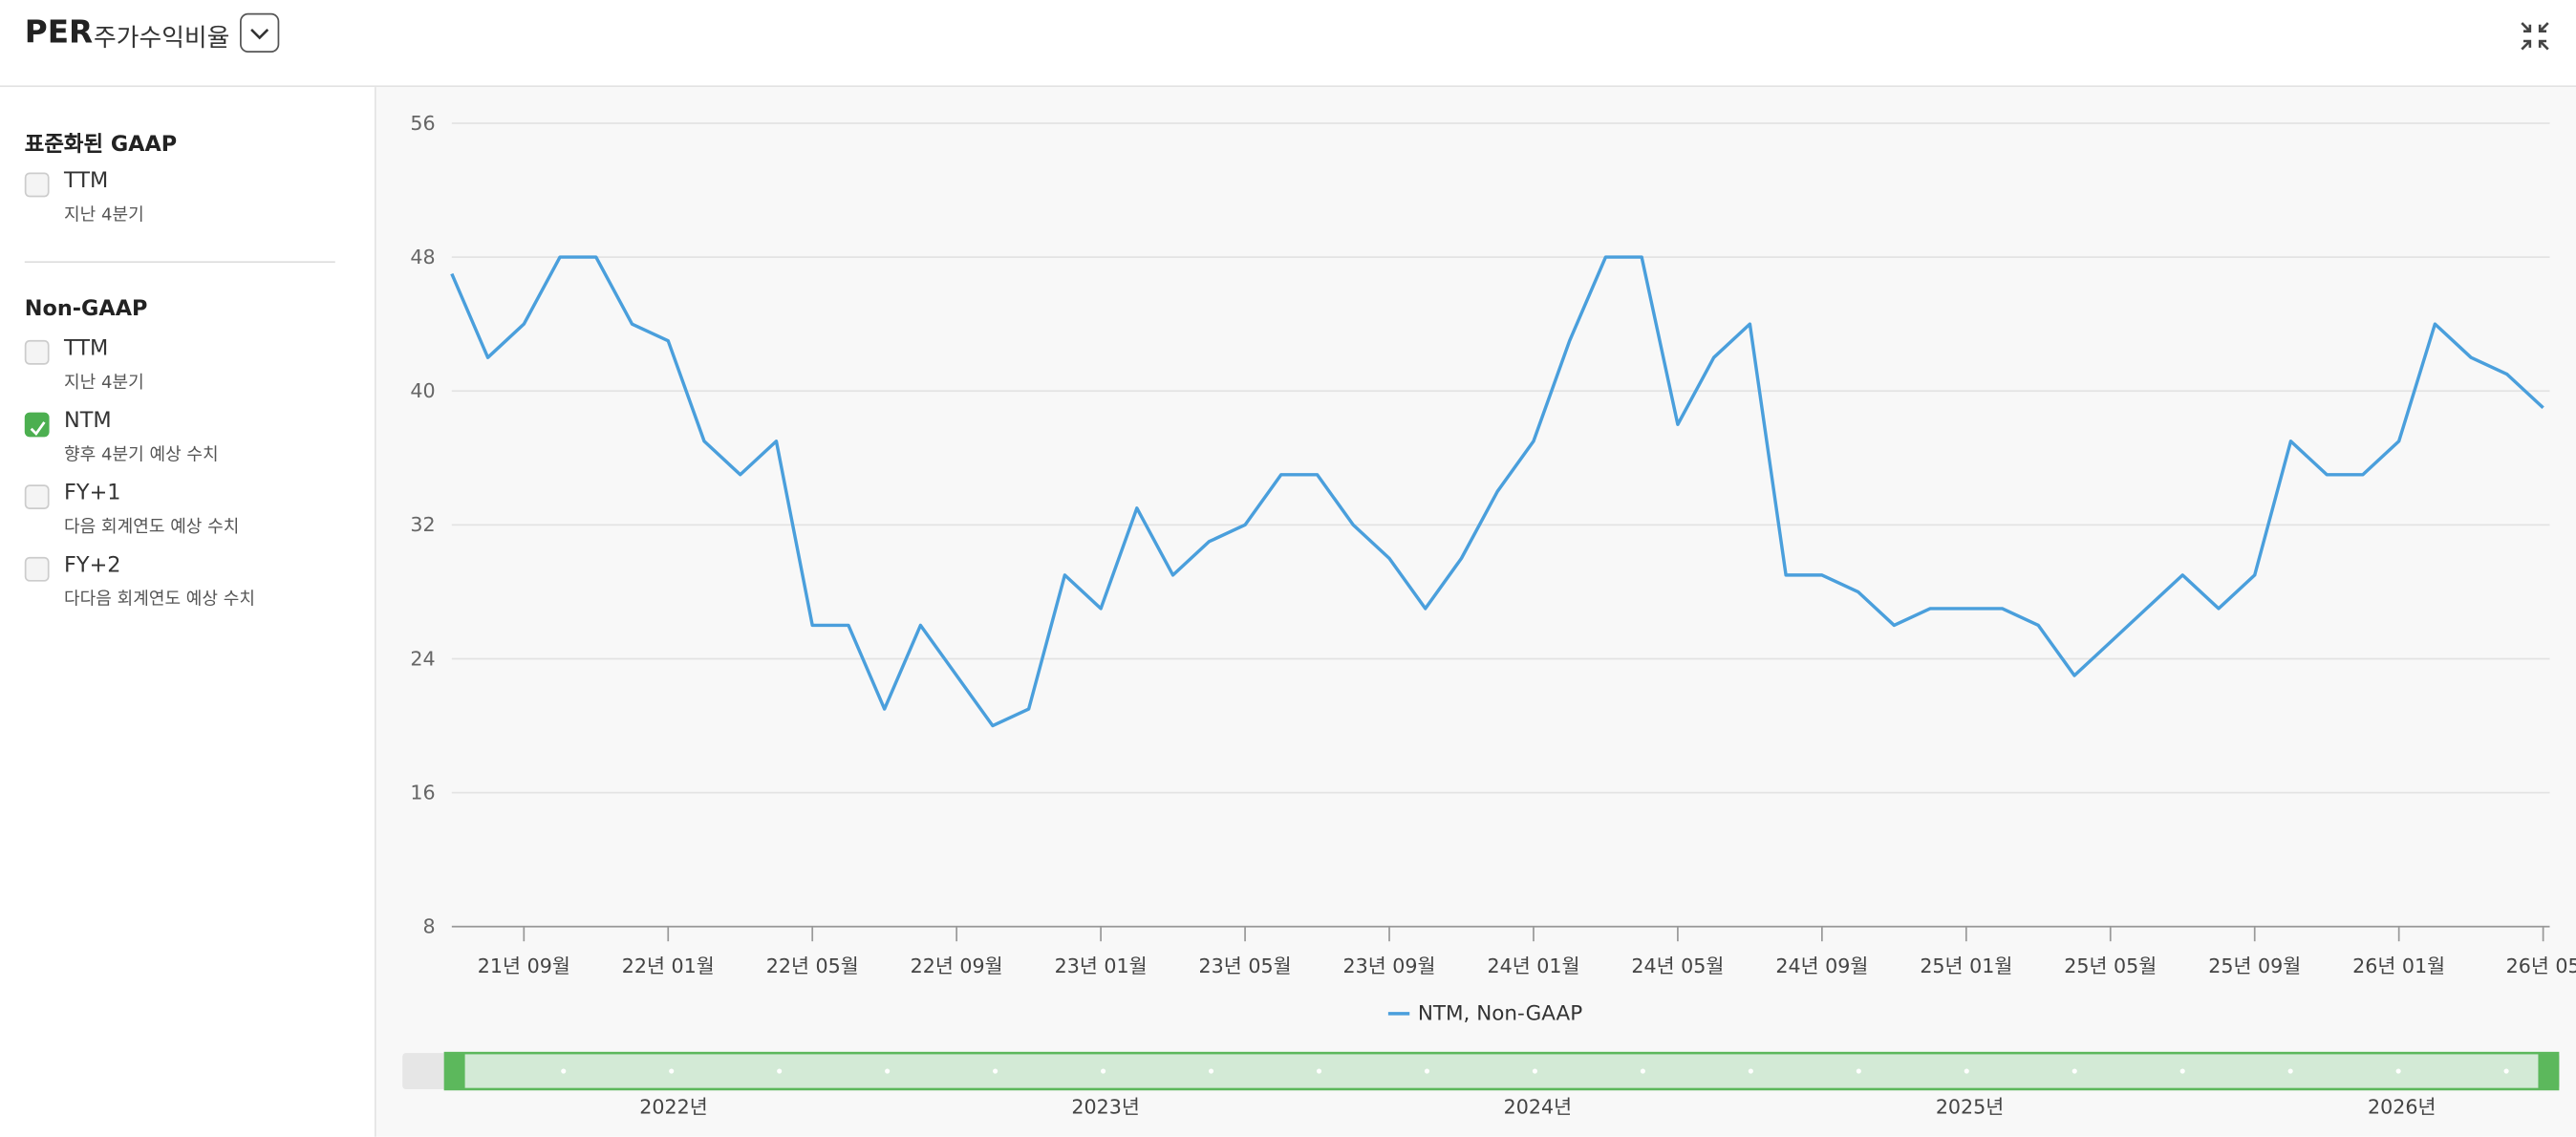 Image resolution: width=2576 pixels, height=1137 pixels. I want to click on chevron-icon, so click(259, 35).